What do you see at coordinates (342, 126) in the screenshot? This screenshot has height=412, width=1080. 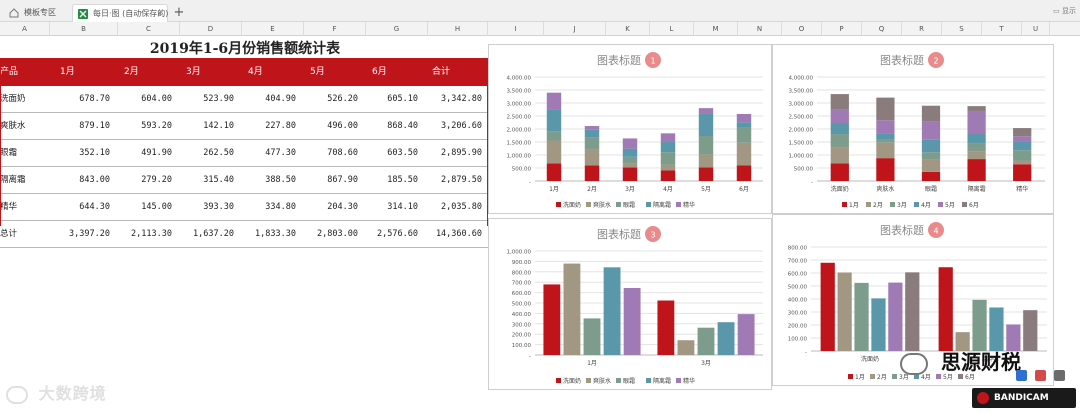 I see `value-cell: 496.00` at bounding box center [342, 126].